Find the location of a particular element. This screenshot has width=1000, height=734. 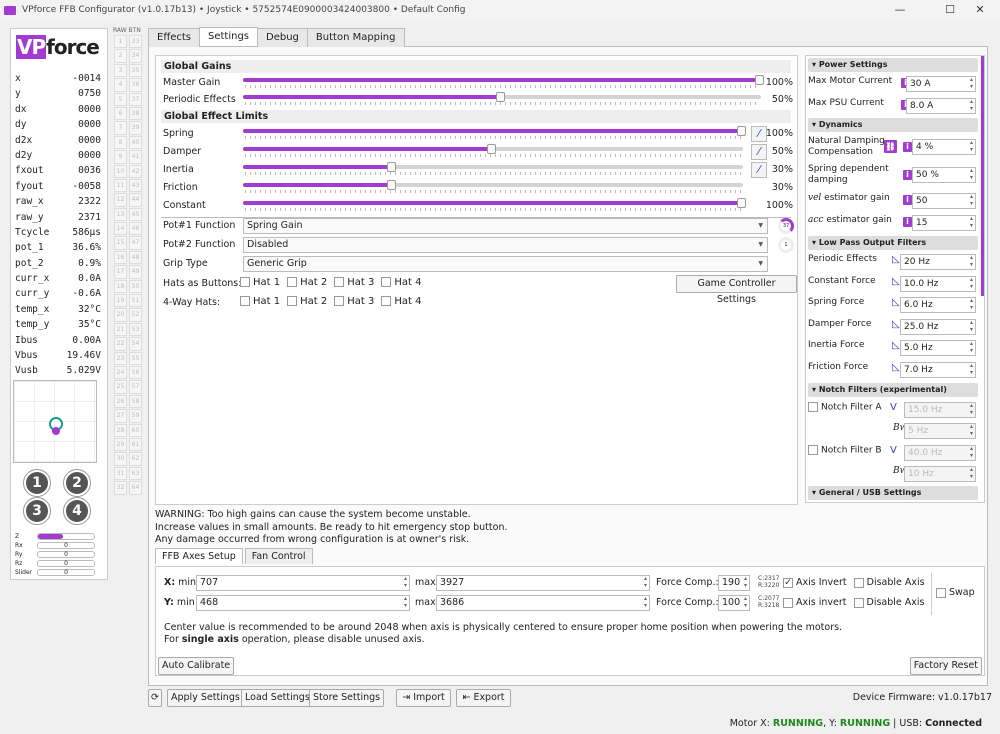

lowpass-input: 7.0 Hz is located at coordinates (938, 369).